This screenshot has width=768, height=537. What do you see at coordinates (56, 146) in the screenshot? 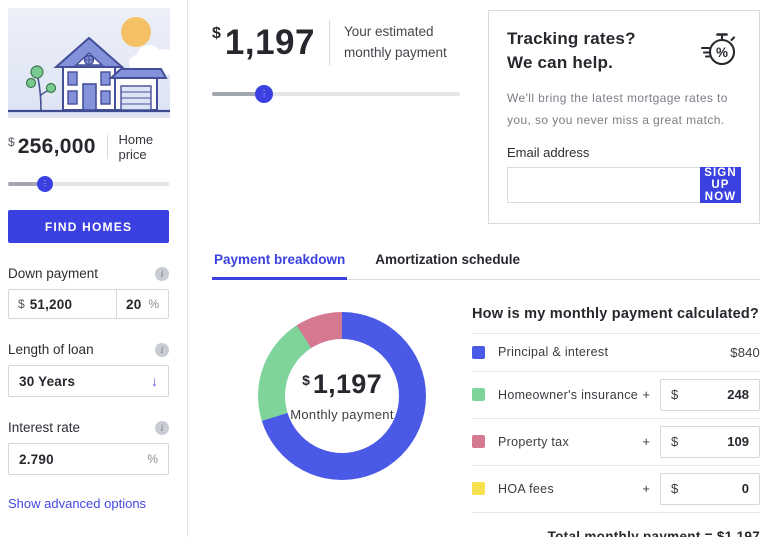
I see `home-price-value: 256,000` at bounding box center [56, 146].